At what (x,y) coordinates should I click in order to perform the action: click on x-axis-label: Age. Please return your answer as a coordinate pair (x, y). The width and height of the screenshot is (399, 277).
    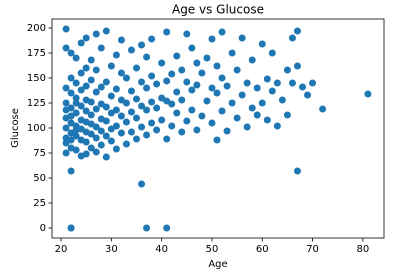
    Looking at the image, I should click on (217, 264).